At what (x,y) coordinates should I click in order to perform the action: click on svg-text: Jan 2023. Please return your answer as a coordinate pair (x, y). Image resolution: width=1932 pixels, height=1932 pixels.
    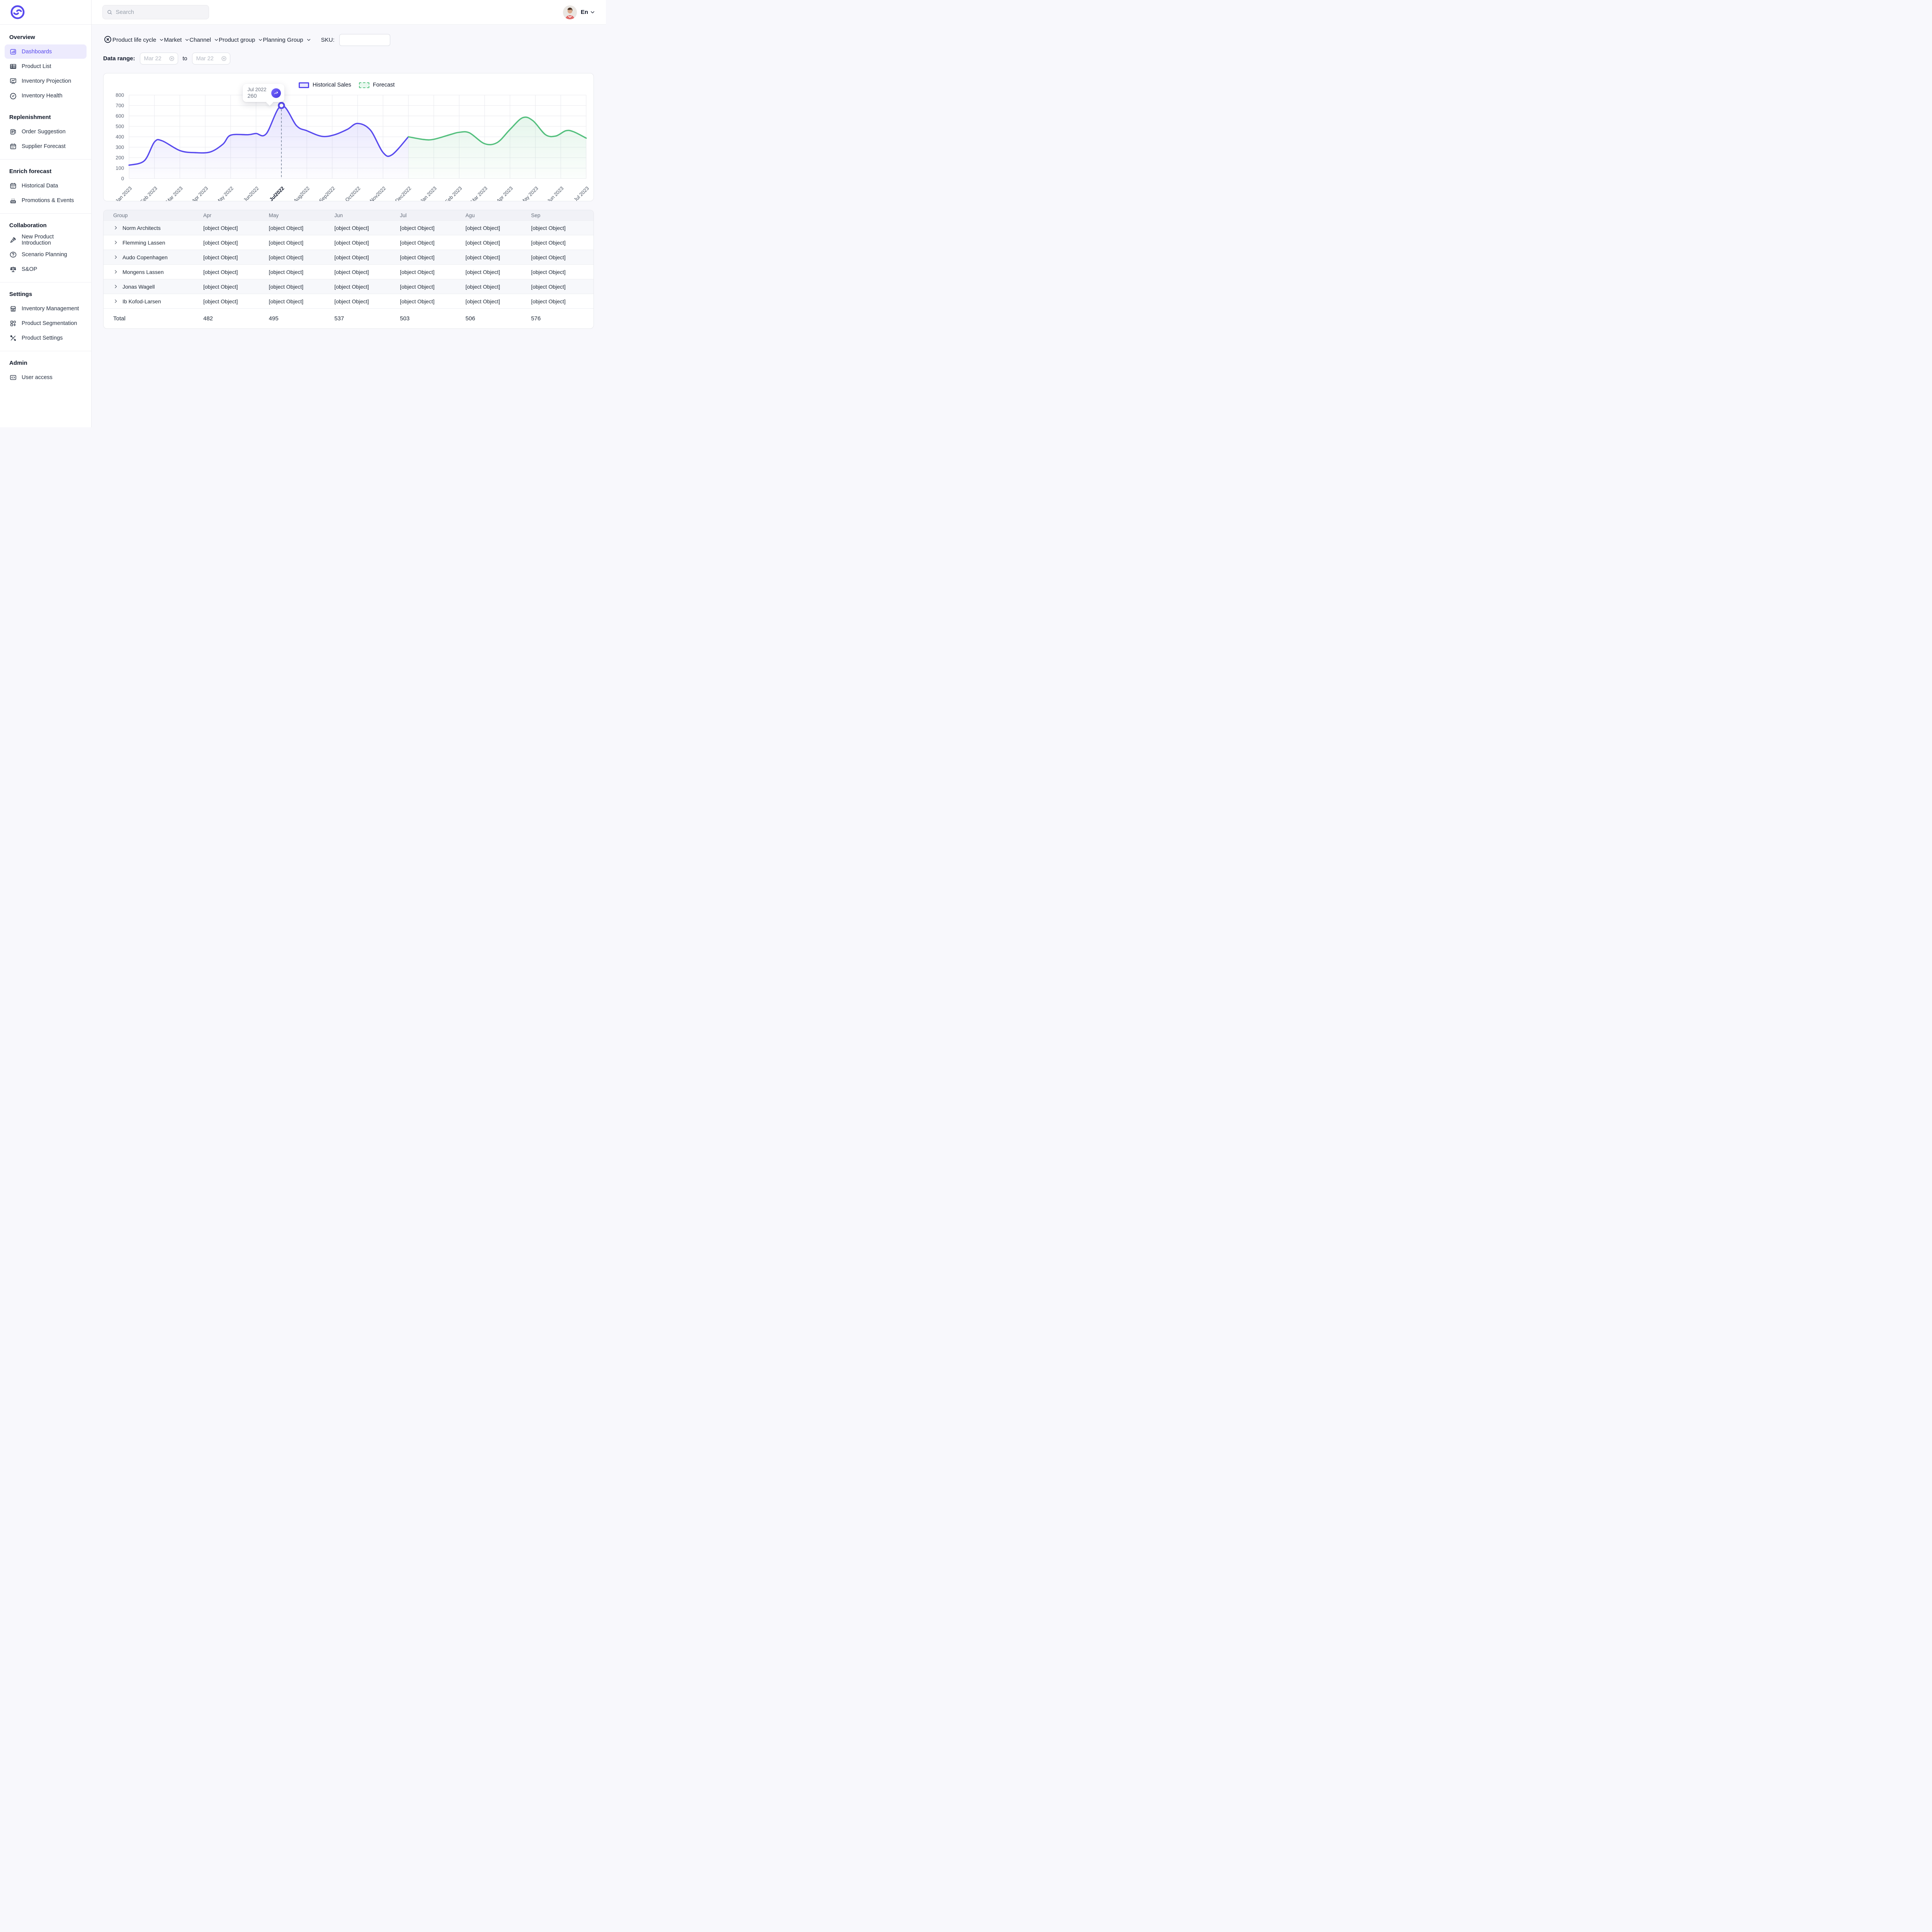
    Looking at the image, I should click on (124, 193).